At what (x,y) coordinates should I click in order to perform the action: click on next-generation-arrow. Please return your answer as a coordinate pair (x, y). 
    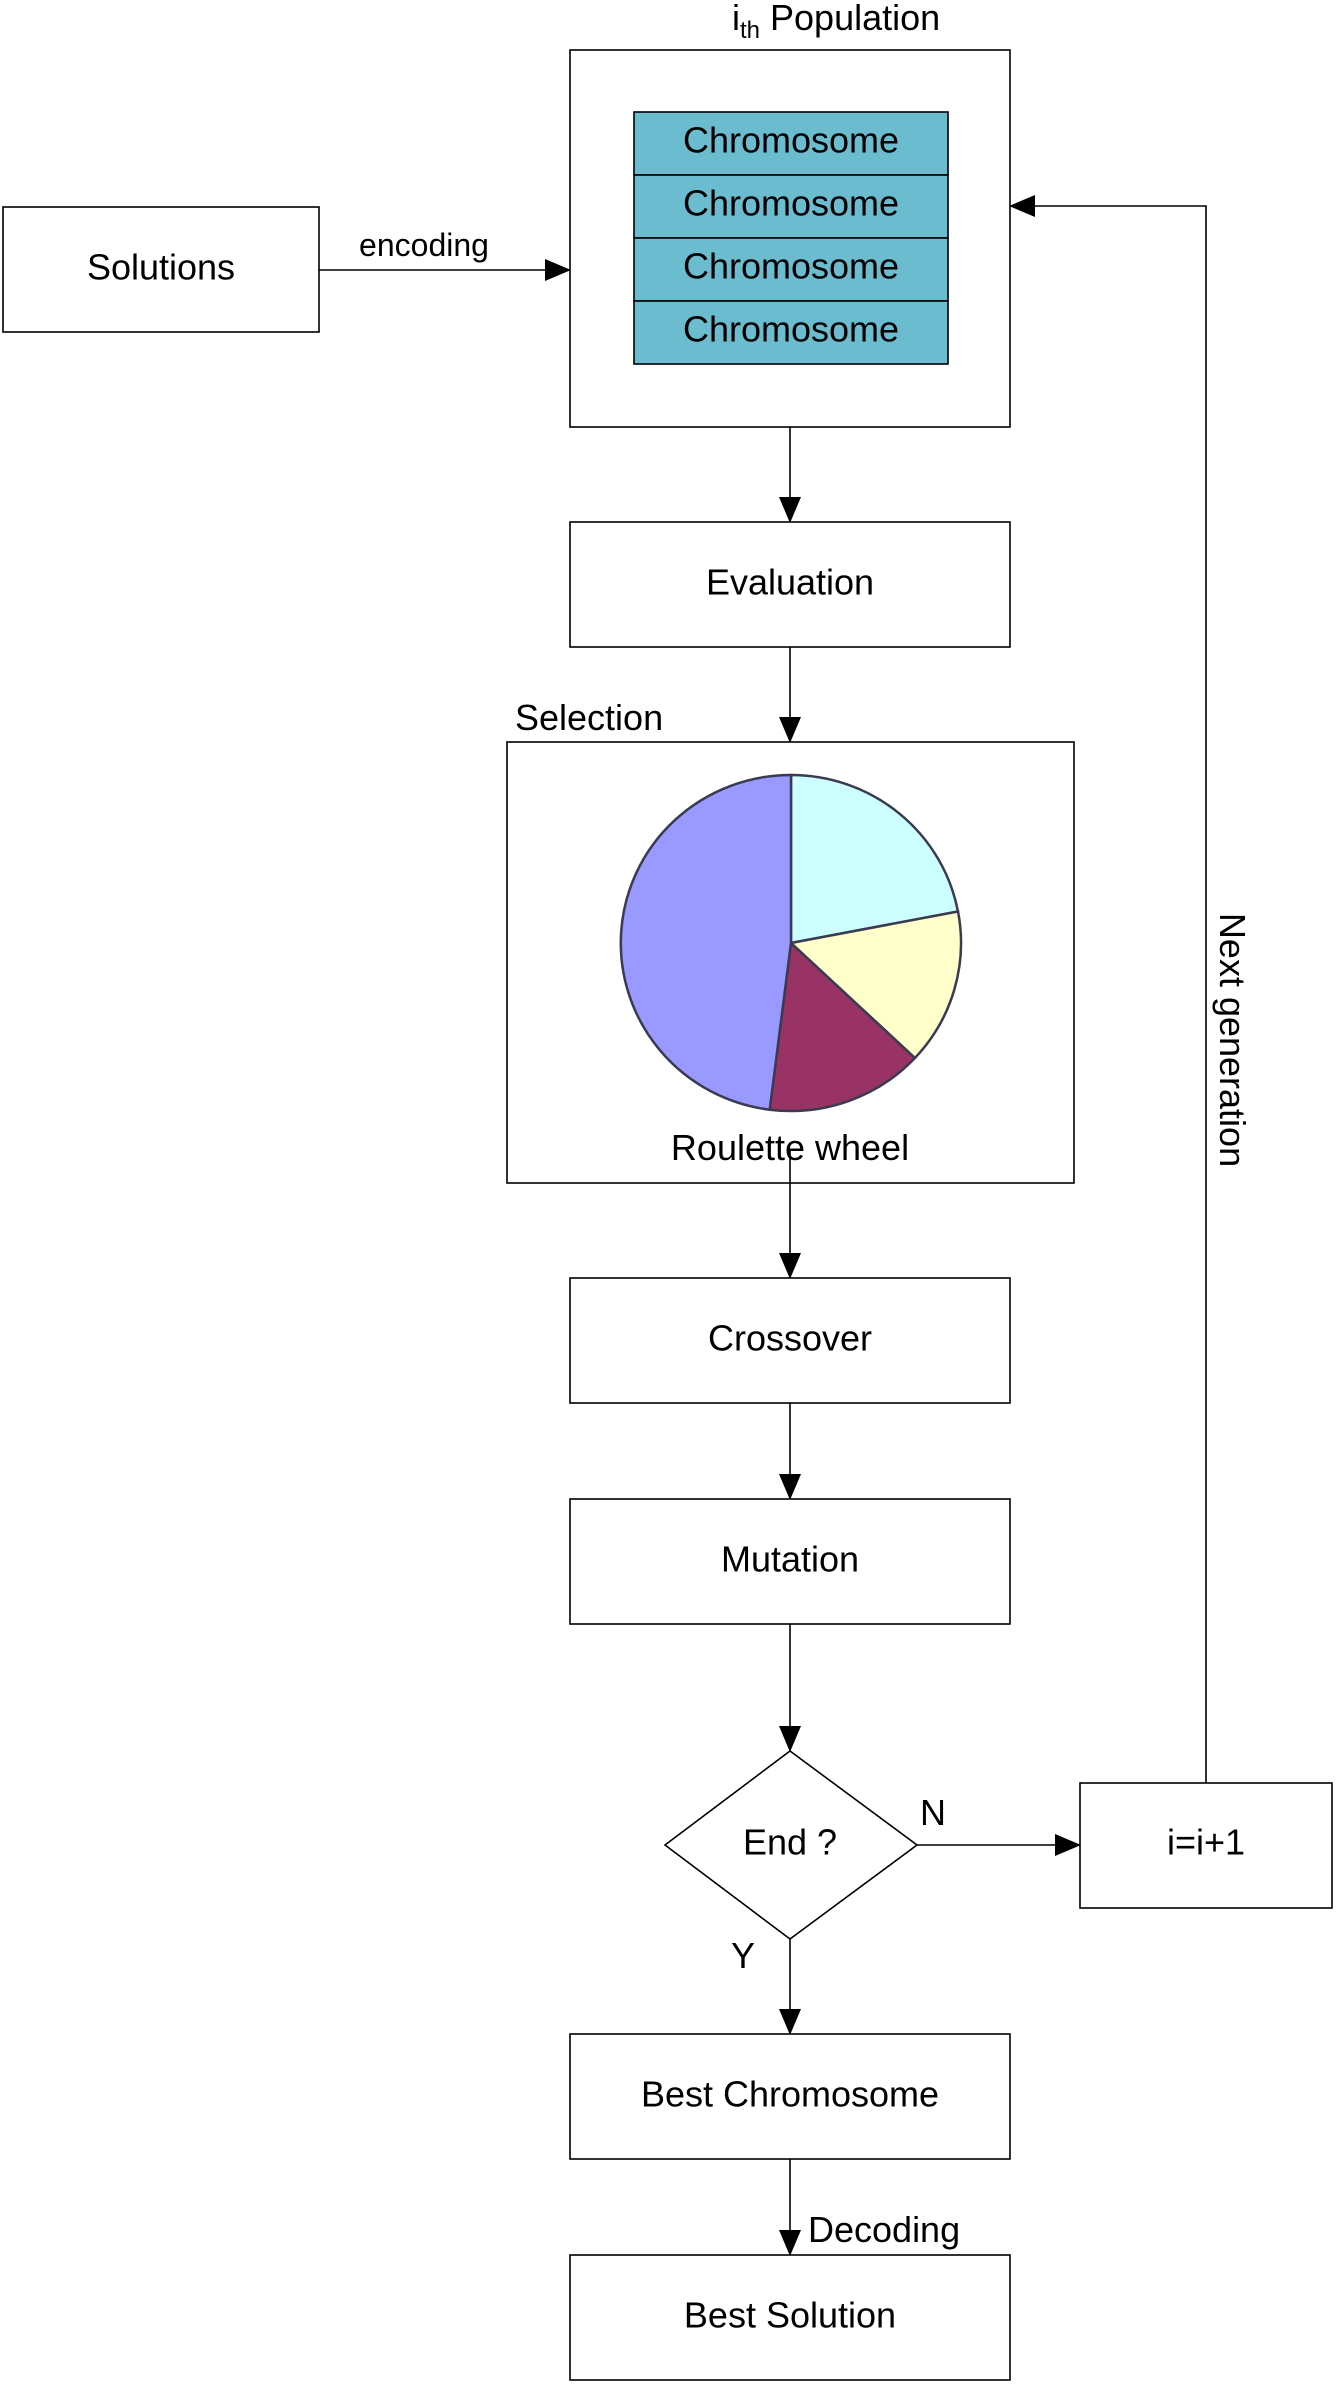
    Looking at the image, I should click on (1108, 989).